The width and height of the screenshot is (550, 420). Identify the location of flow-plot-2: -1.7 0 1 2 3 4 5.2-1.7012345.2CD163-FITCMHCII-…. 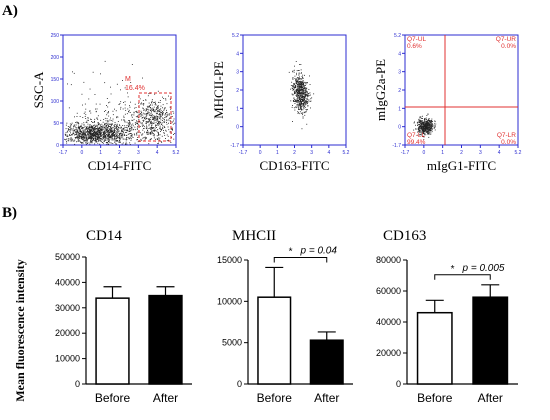
(280, 103).